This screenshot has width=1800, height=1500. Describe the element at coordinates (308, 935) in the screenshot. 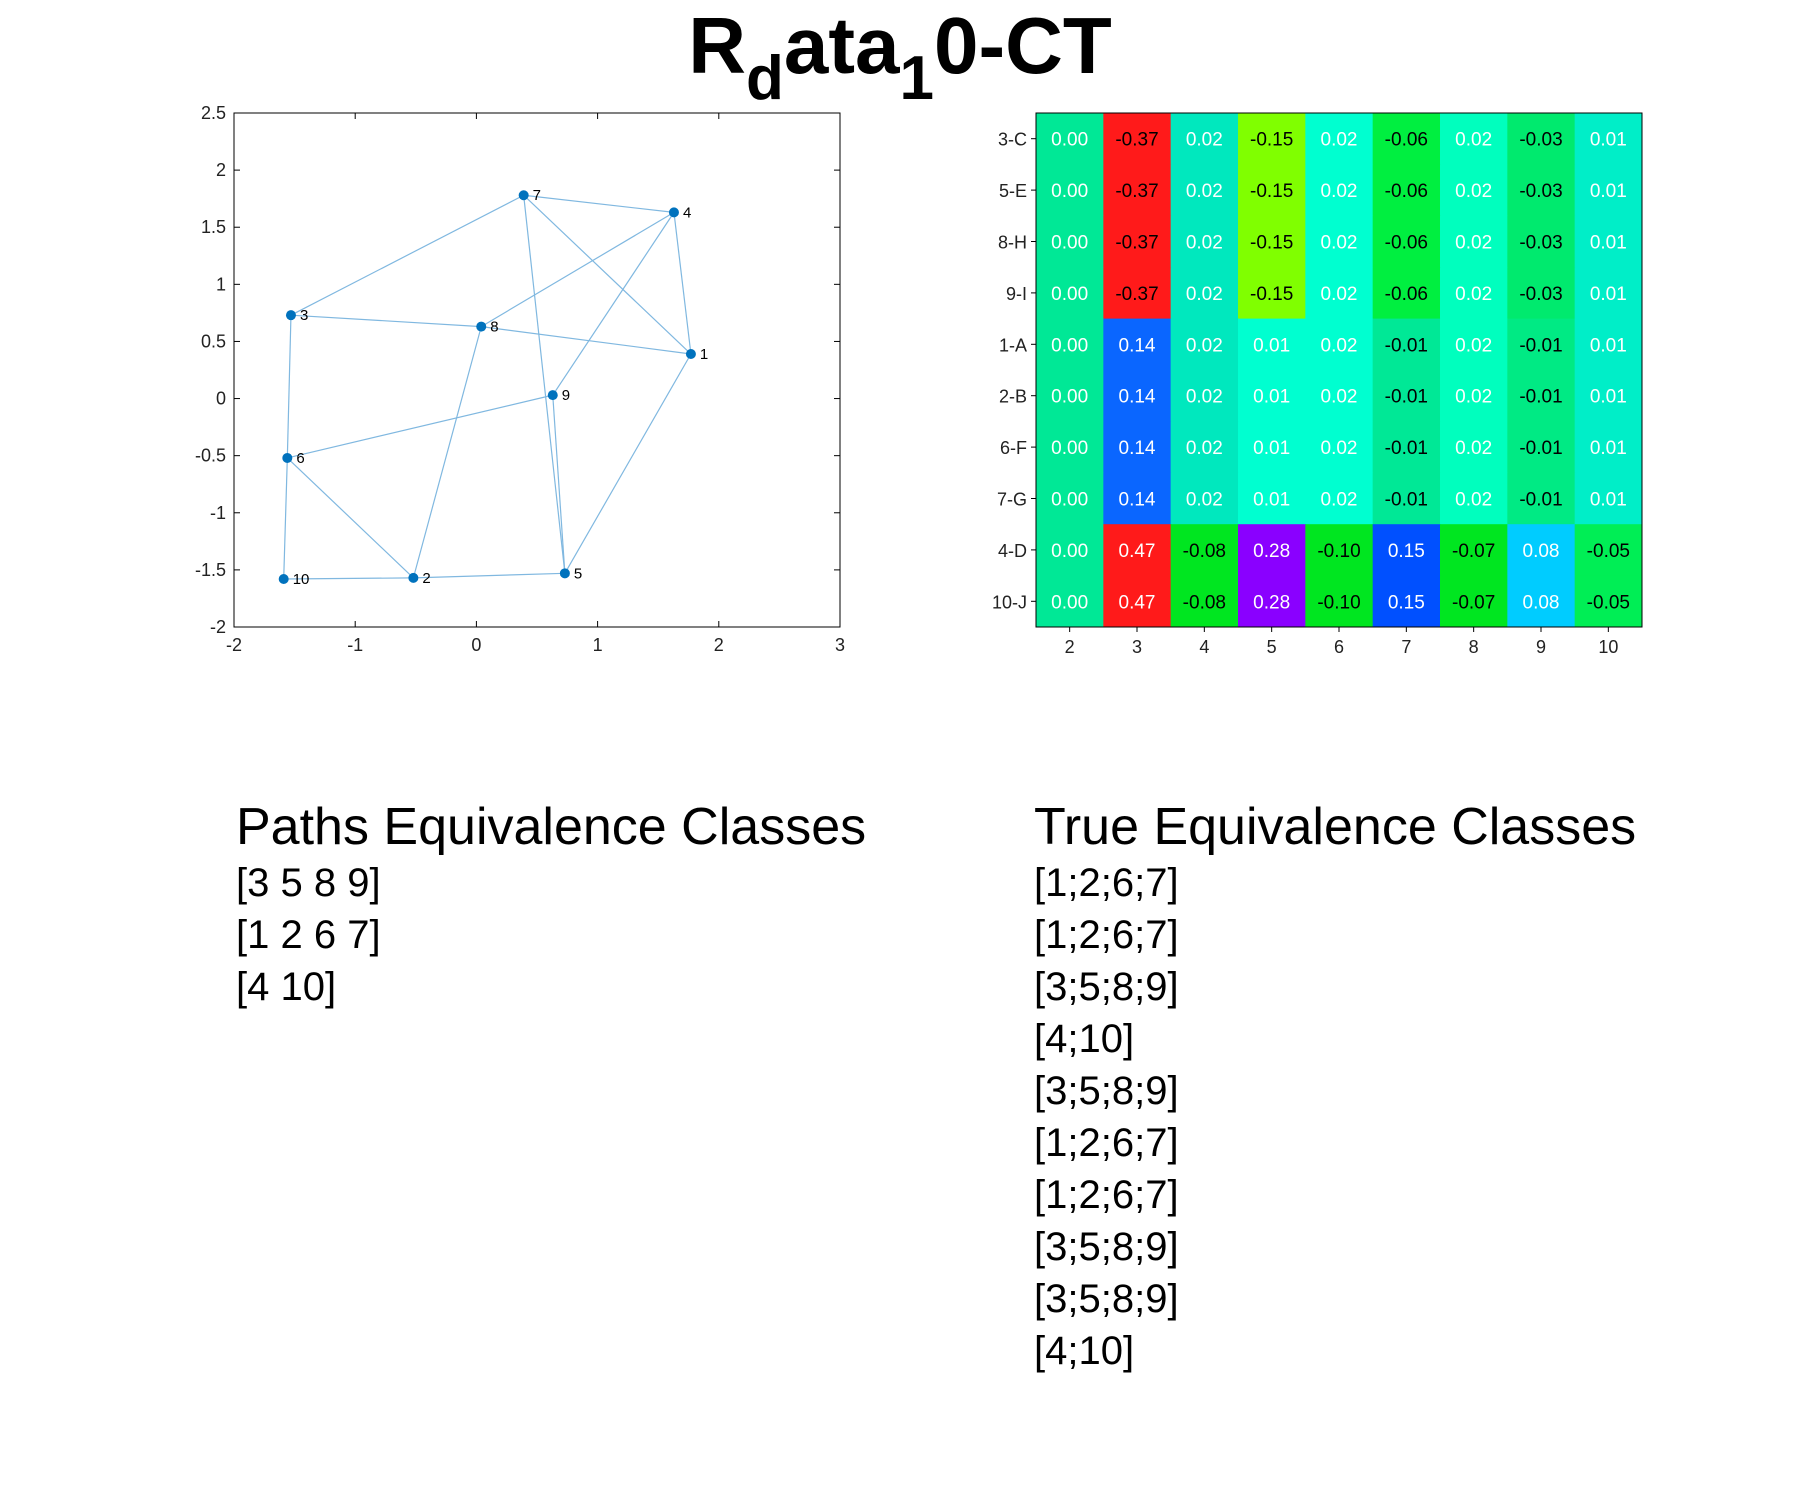

I see `paths-item: [1 2 6 7]` at that location.